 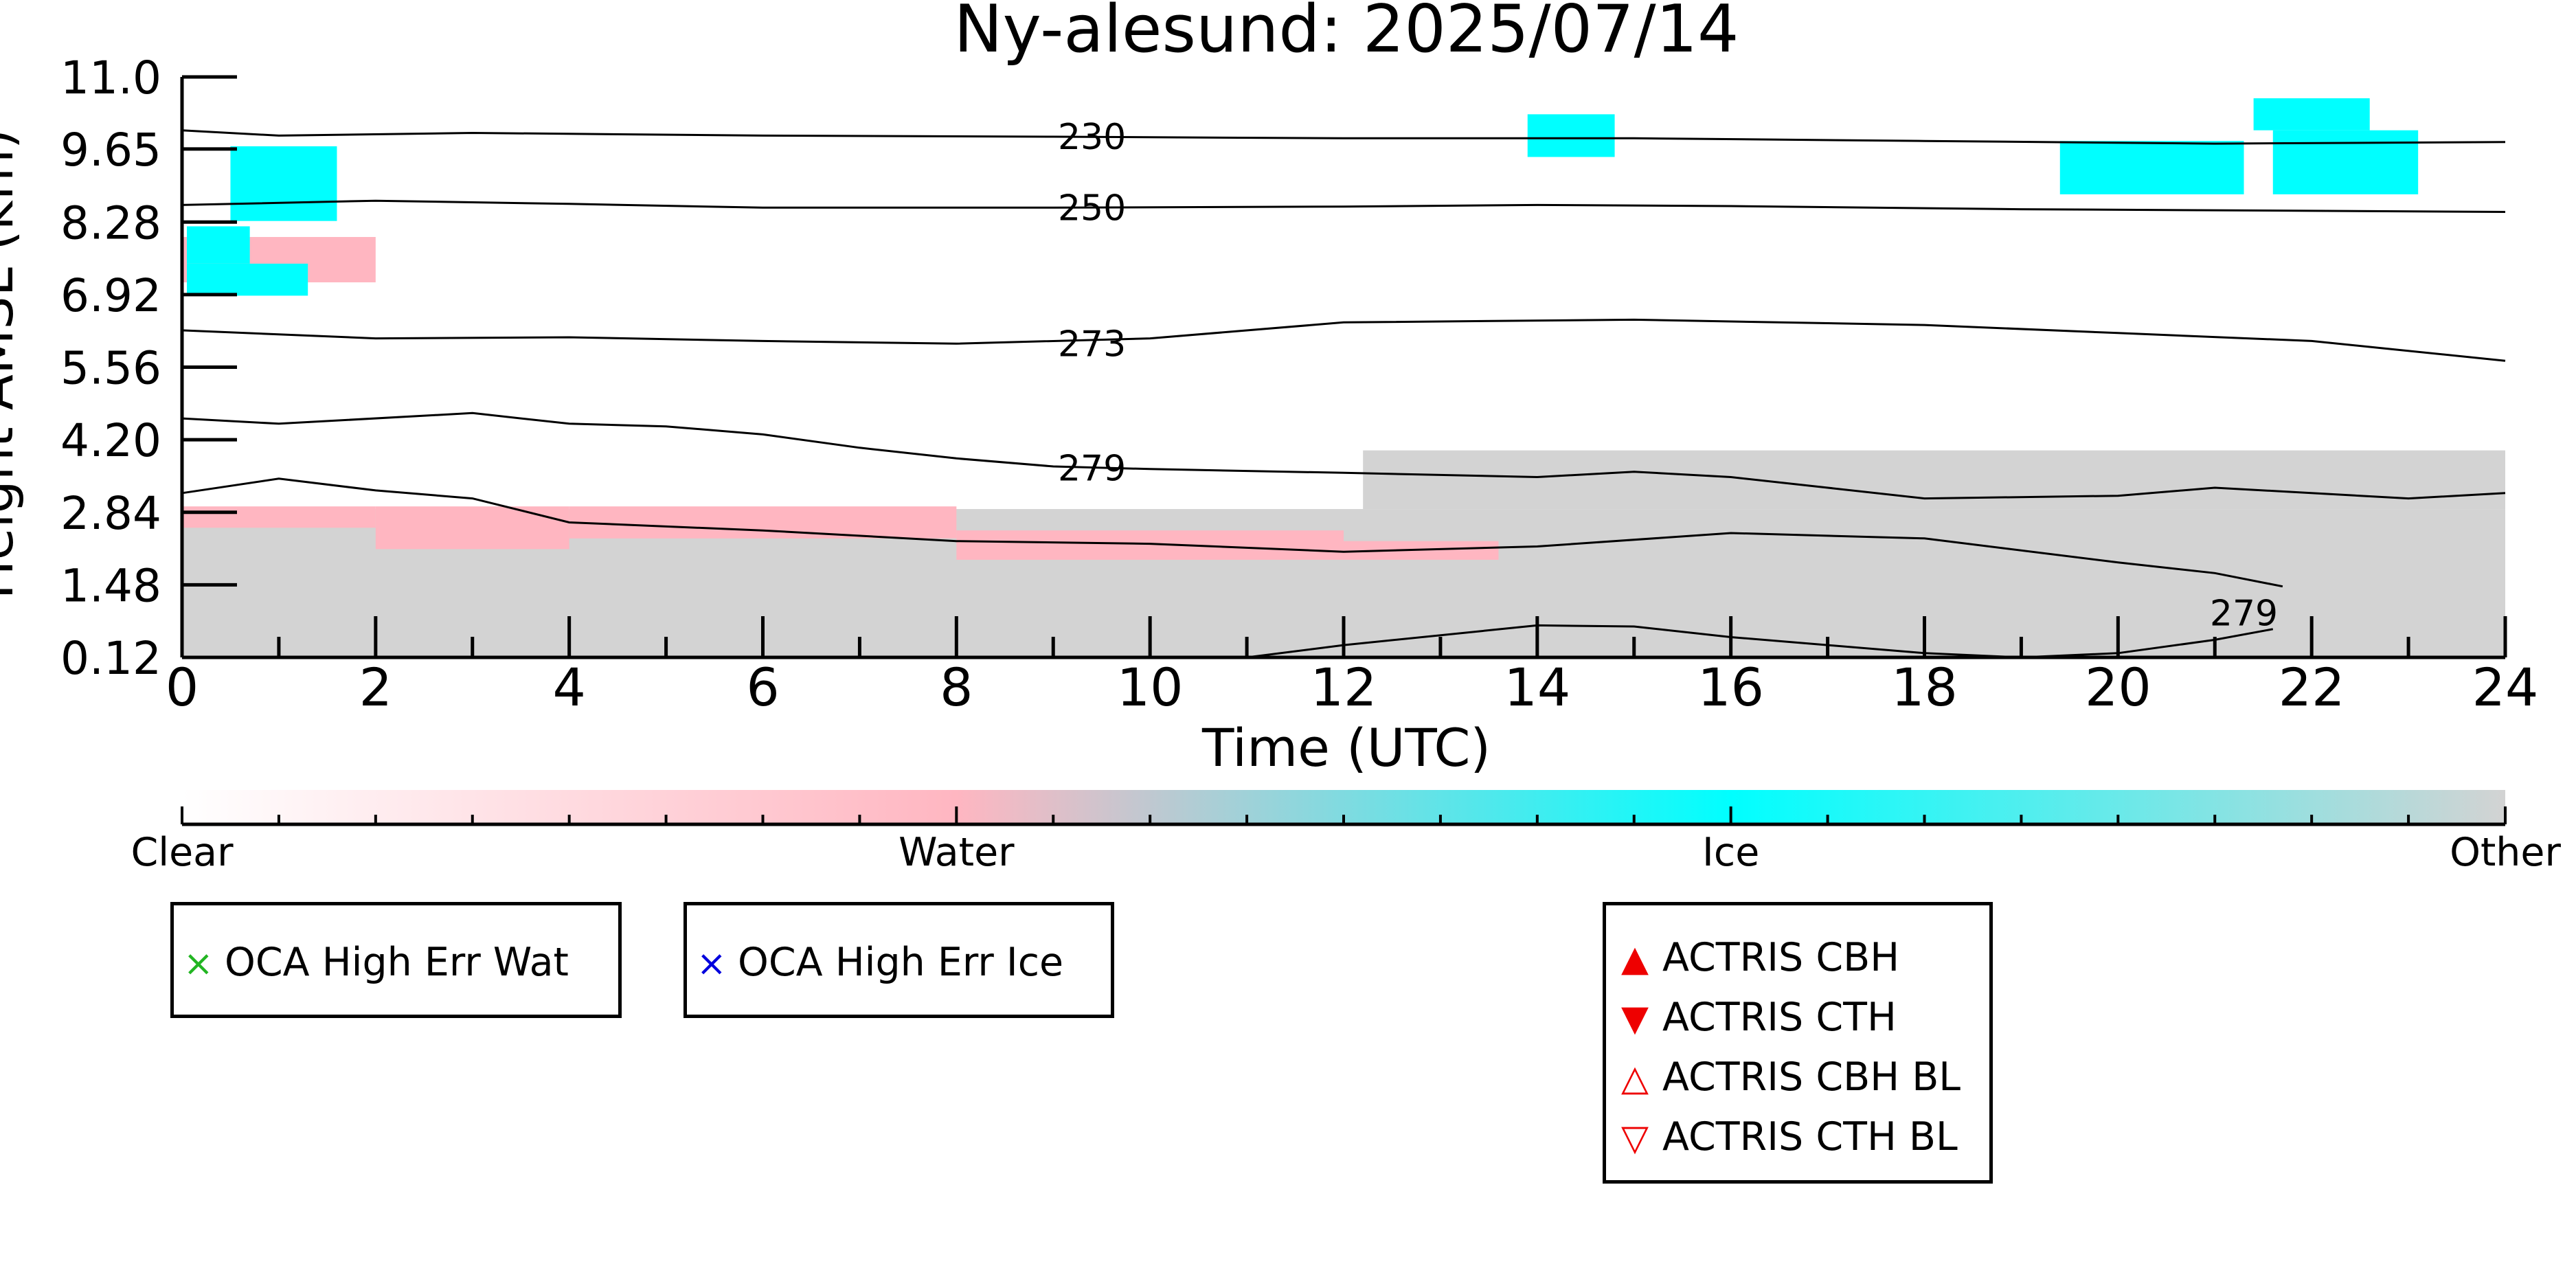 I want to click on x-tick-label: 24, so click(x=2505, y=687).